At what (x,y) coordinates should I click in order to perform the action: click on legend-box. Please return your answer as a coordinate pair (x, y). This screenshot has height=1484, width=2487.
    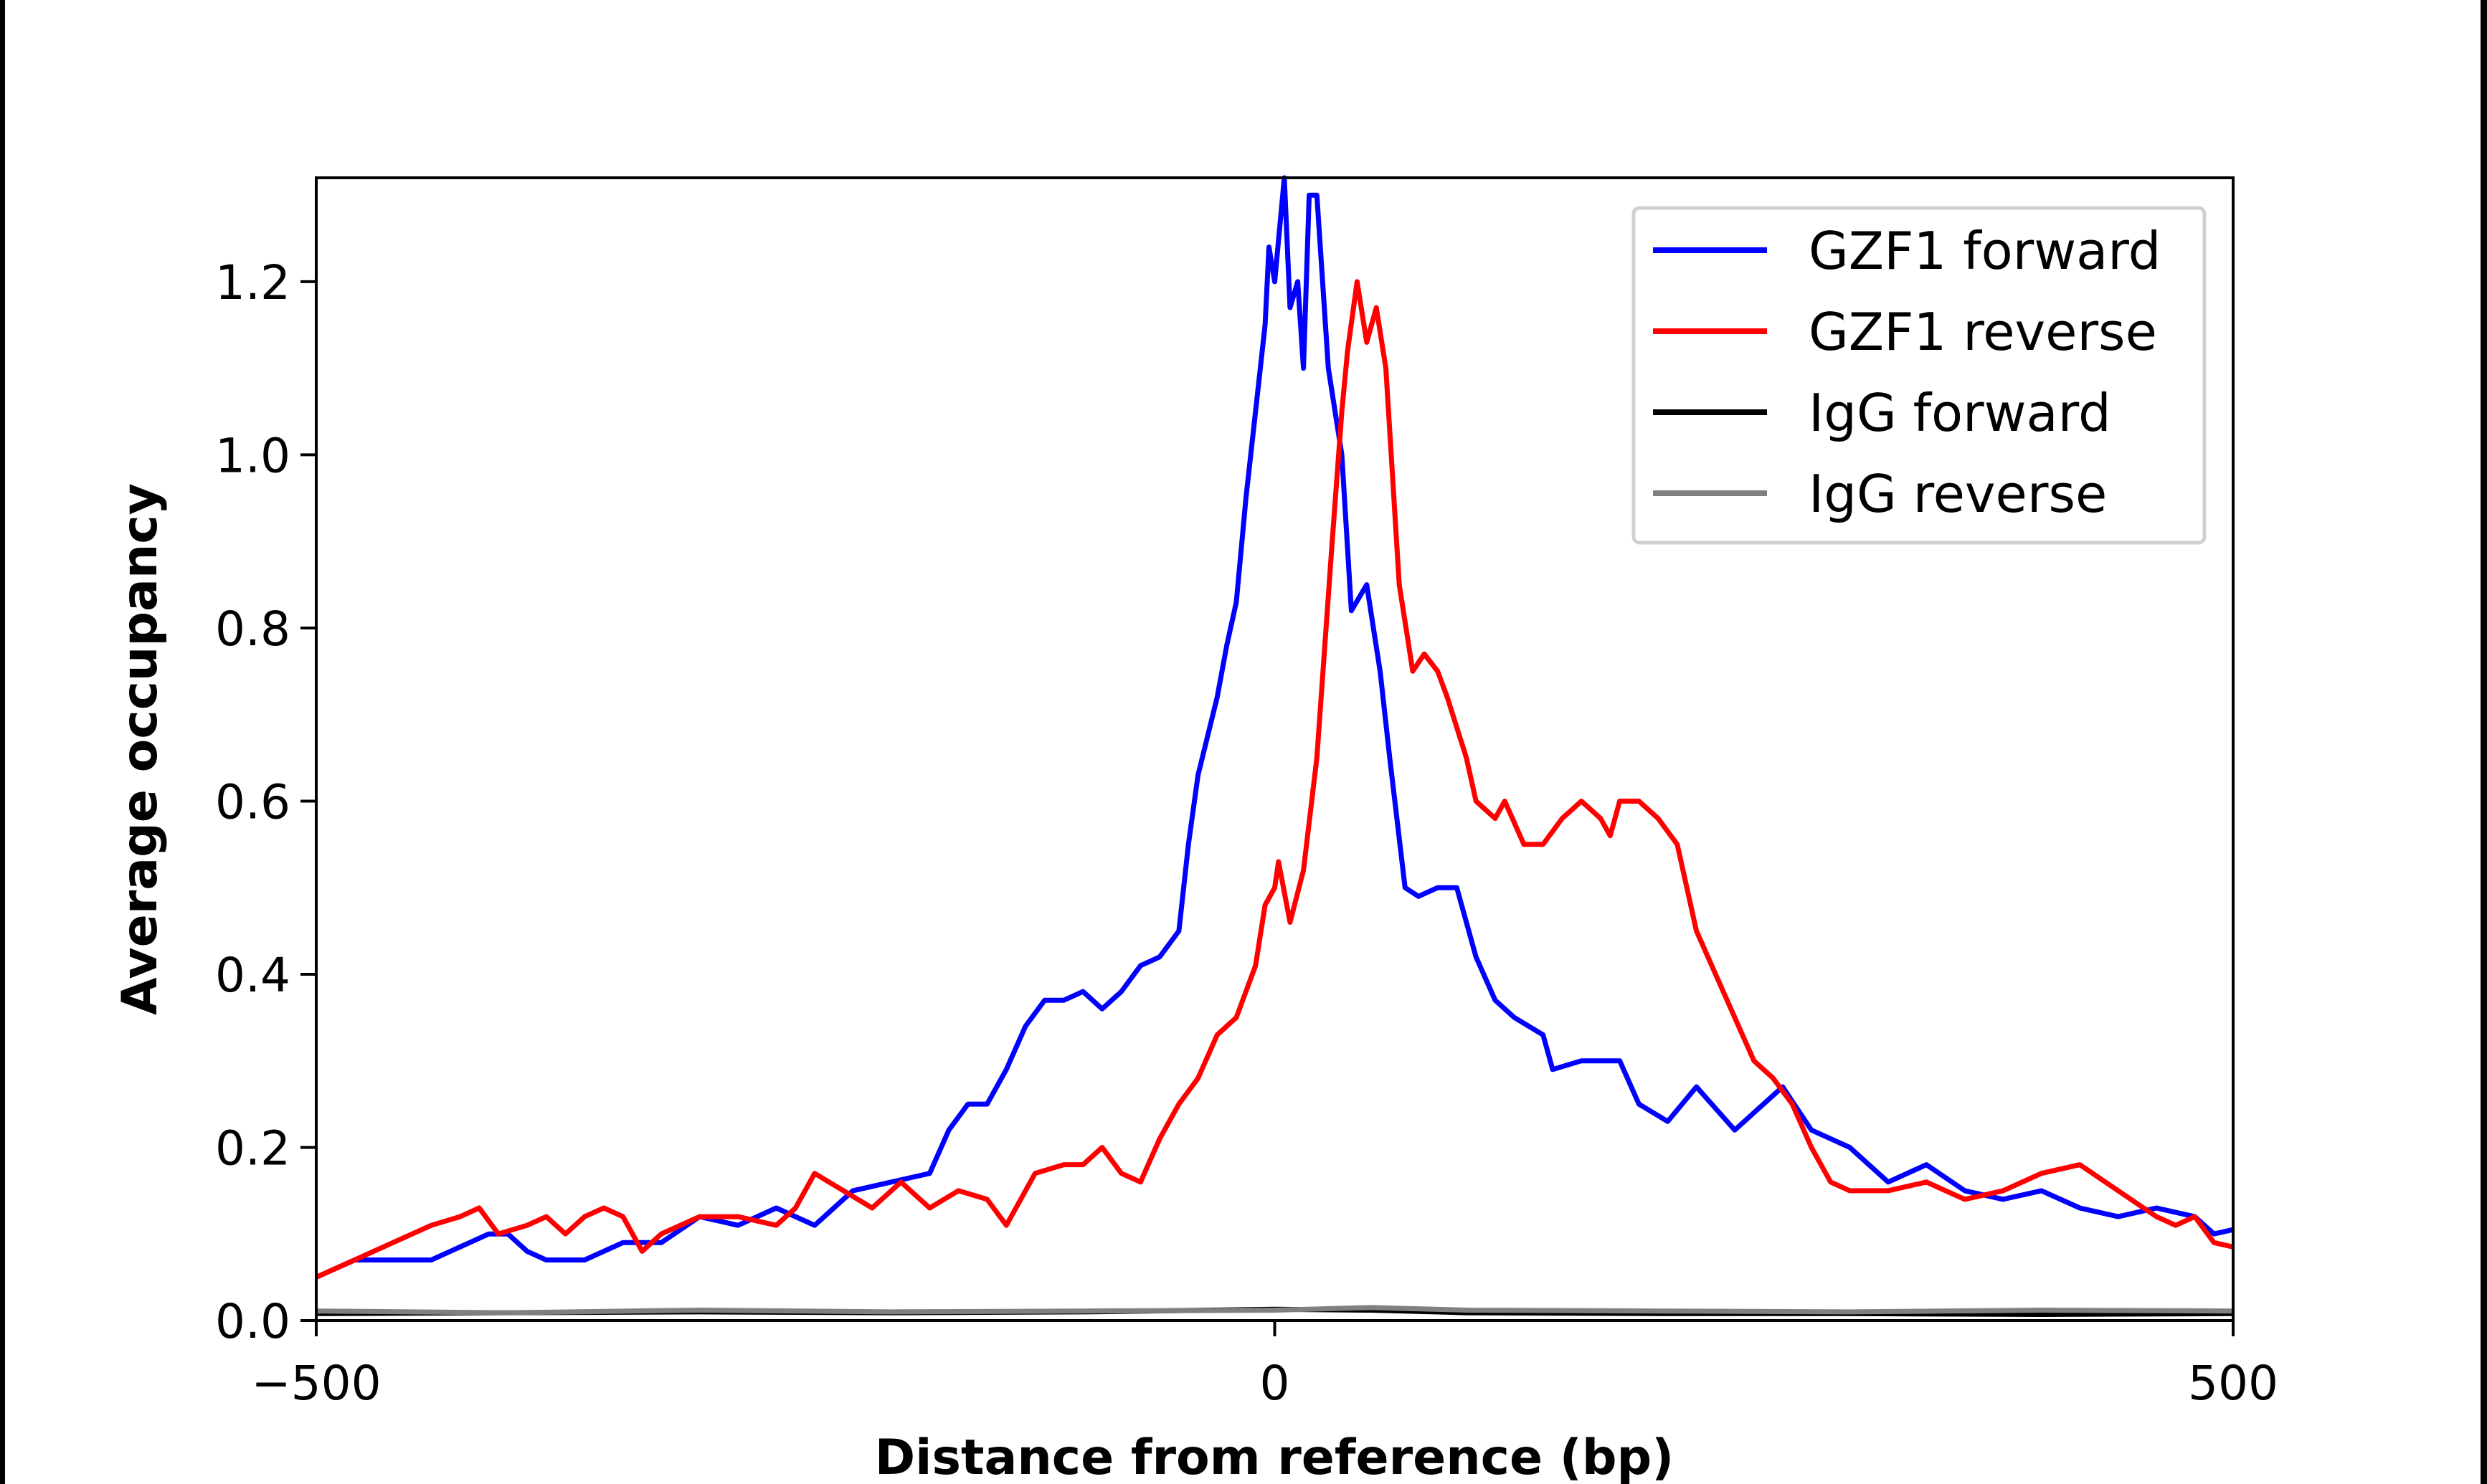
    Looking at the image, I should click on (1919, 375).